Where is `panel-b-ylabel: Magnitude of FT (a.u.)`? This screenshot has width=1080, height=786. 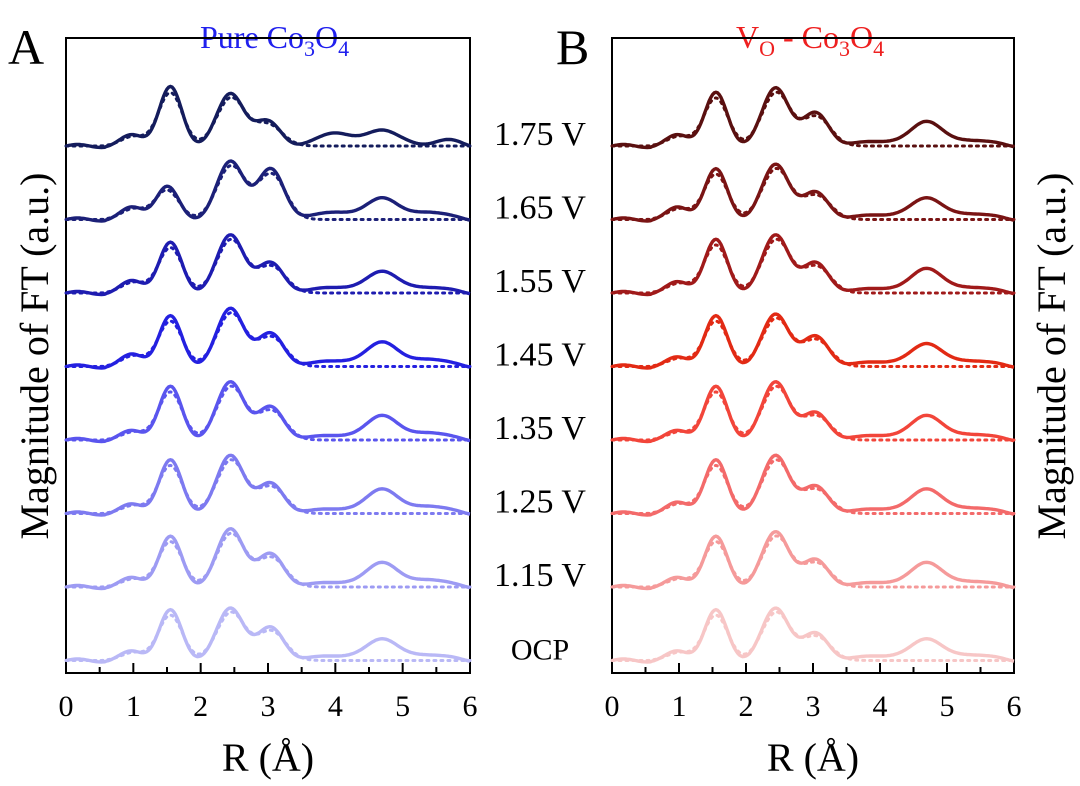 panel-b-ylabel: Magnitude of FT (a.u.) is located at coordinates (1051, 356).